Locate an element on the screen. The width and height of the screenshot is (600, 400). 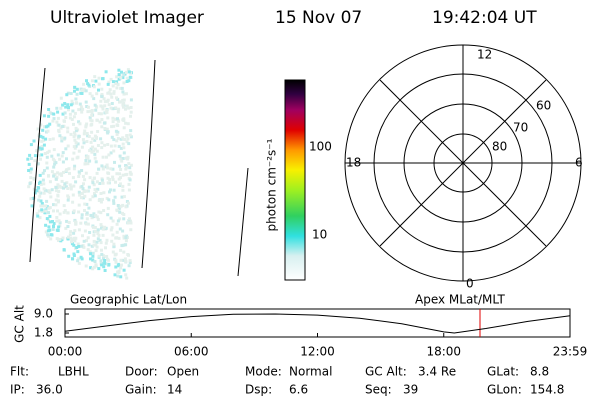
info-value: 154.8 is located at coordinates (547, 390).